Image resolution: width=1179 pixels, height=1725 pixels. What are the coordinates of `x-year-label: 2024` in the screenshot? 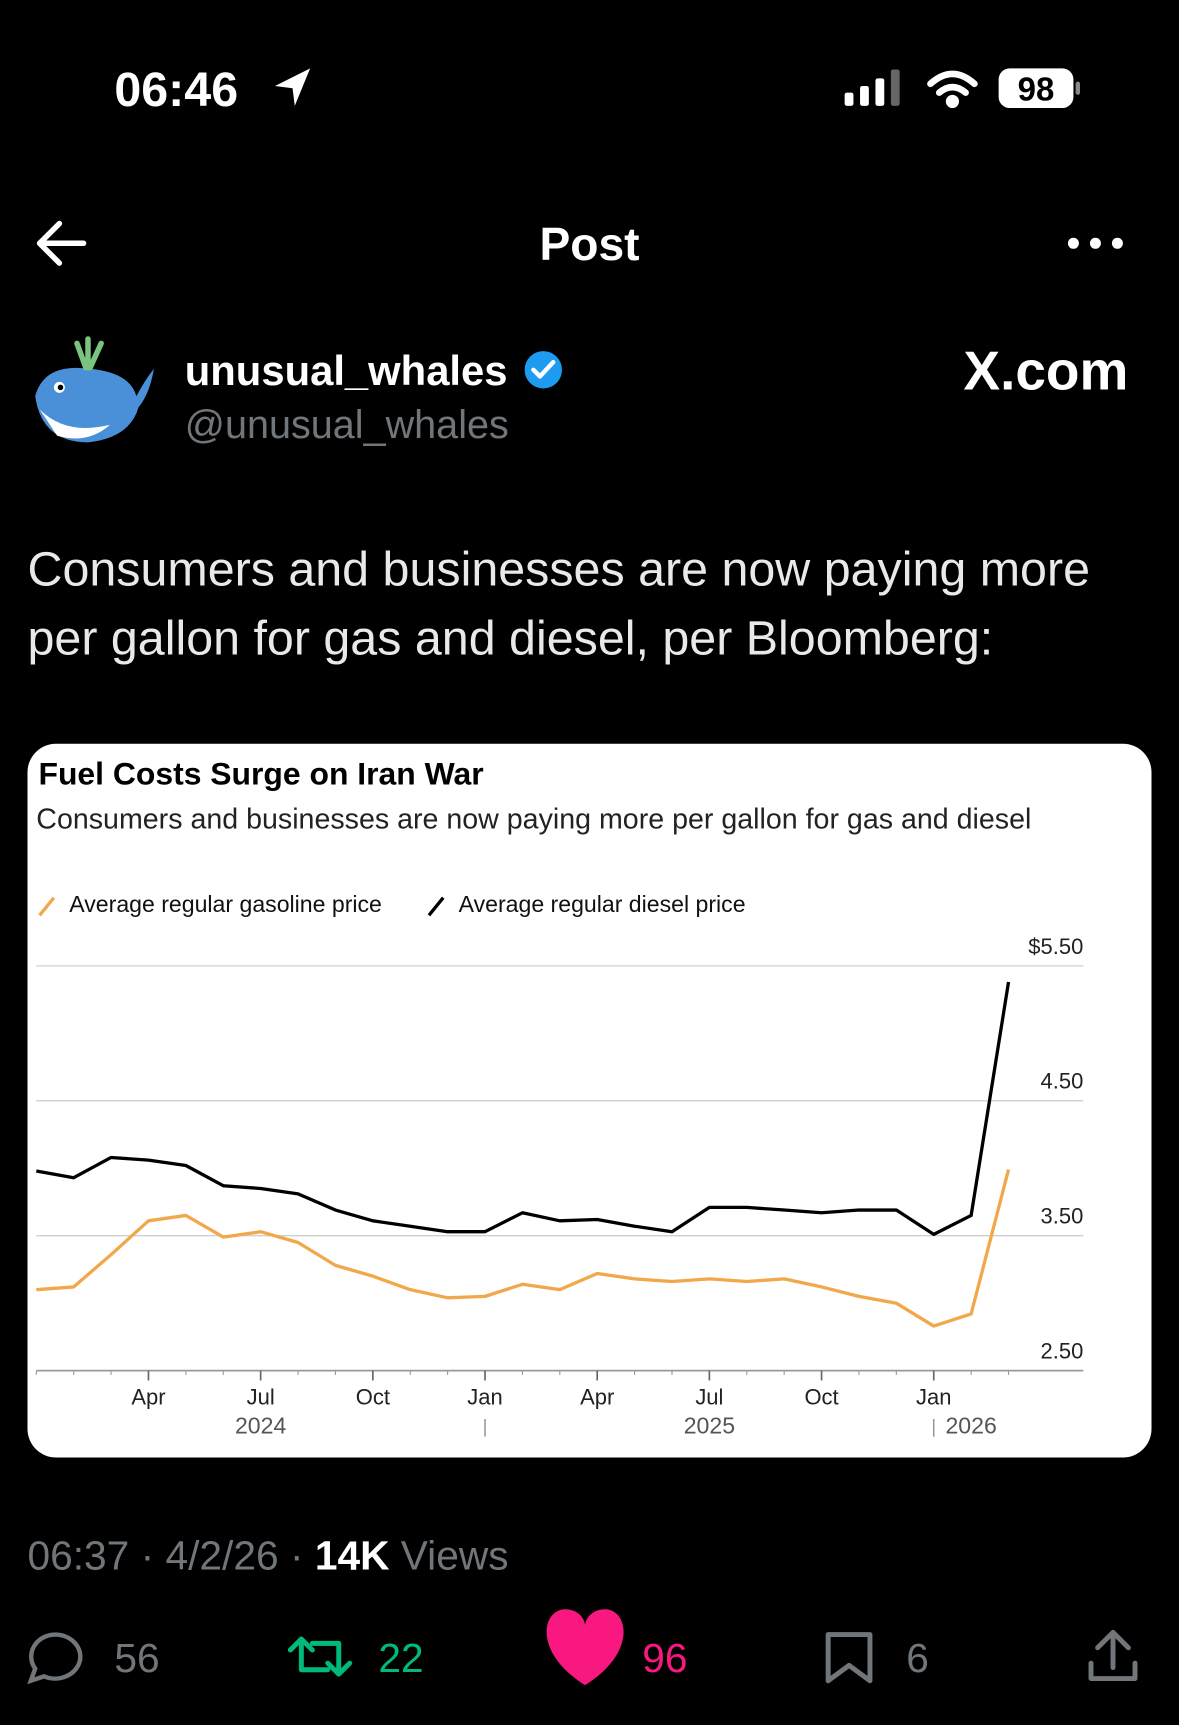 It's located at (261, 1425).